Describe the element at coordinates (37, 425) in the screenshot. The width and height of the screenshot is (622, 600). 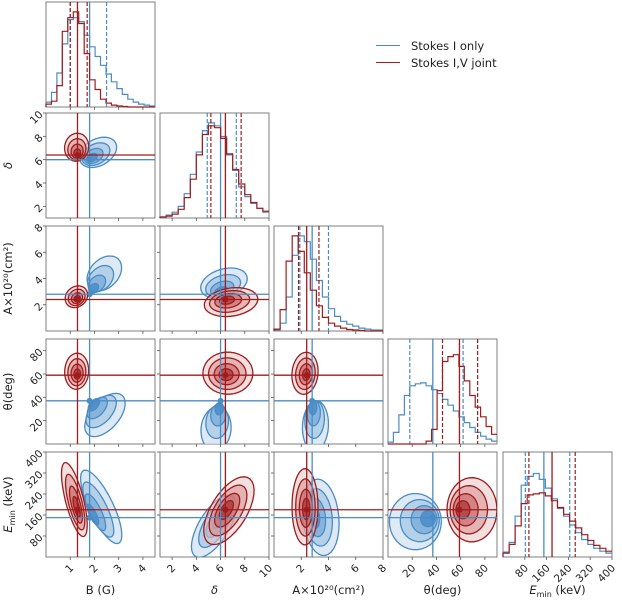
I see `y-tick-label: 20` at that location.